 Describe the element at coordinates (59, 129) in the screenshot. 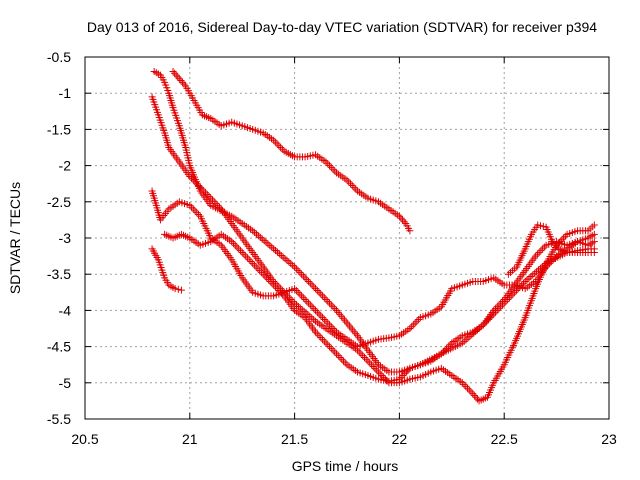

I see `y-tick-label: -1.5` at that location.